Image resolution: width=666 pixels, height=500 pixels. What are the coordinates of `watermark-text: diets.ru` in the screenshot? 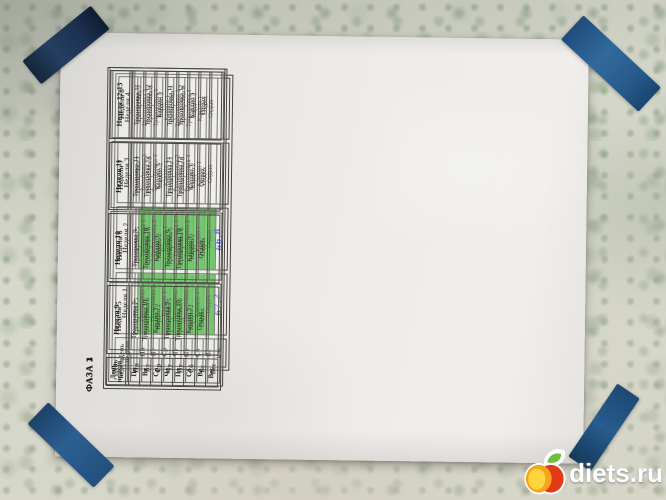 It's located at (616, 472).